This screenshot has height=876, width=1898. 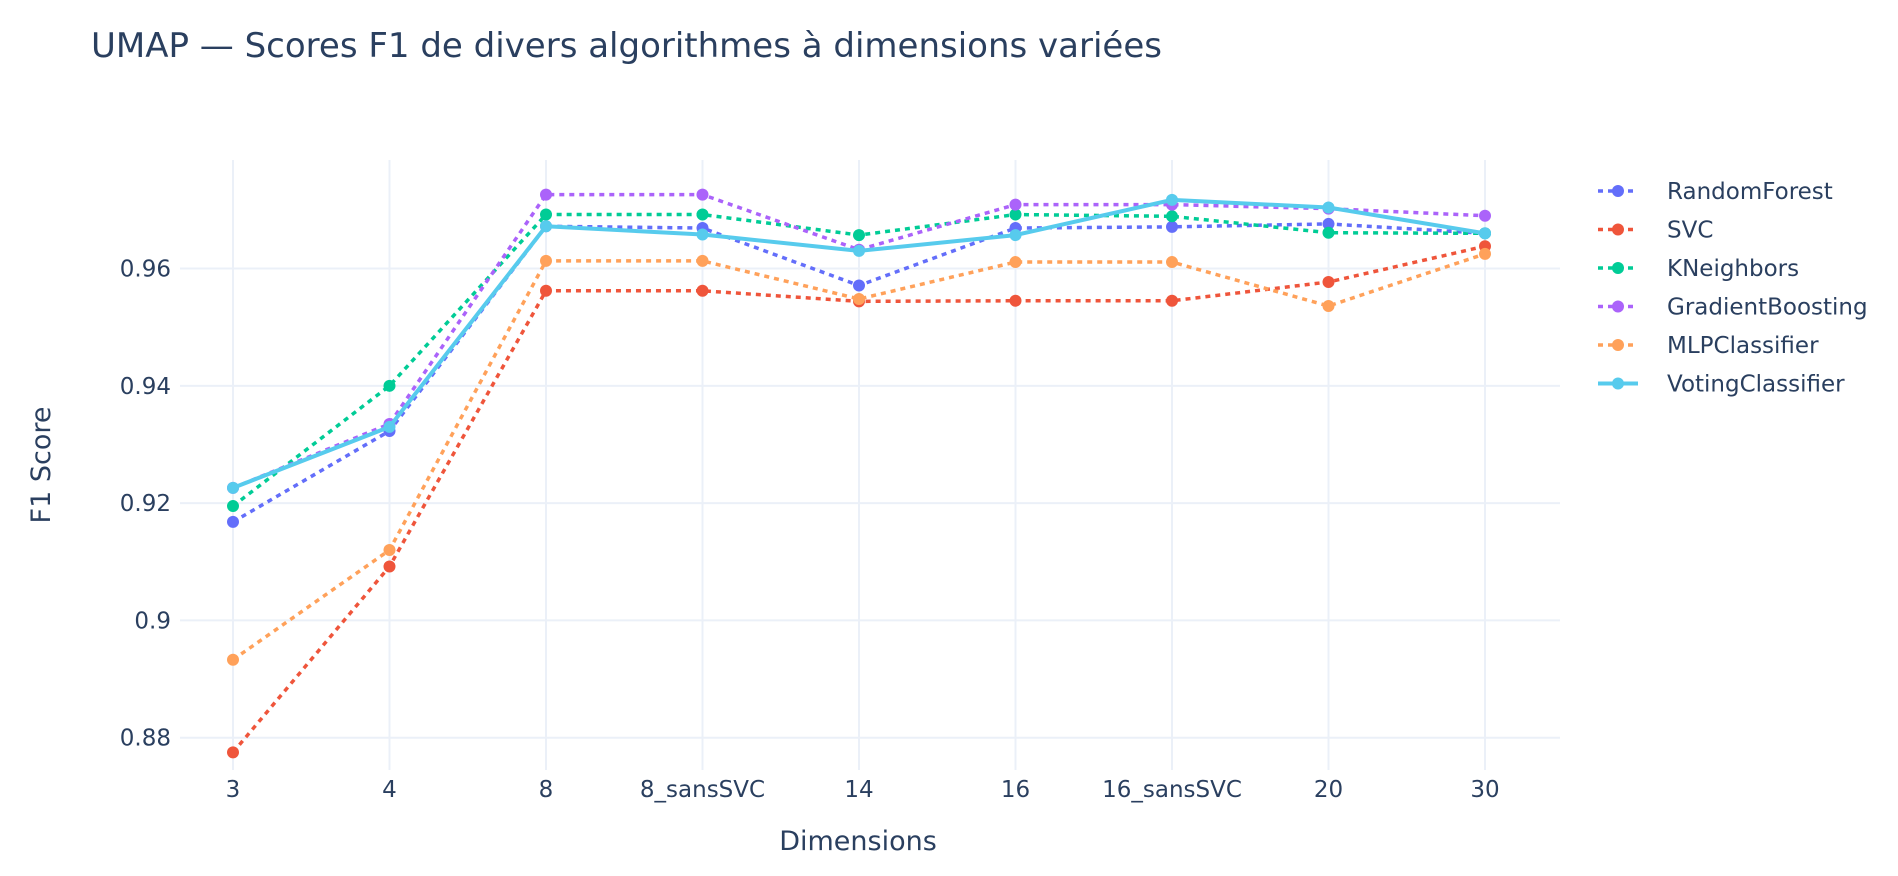 I want to click on legend-label: RandomForest, so click(x=1750, y=192).